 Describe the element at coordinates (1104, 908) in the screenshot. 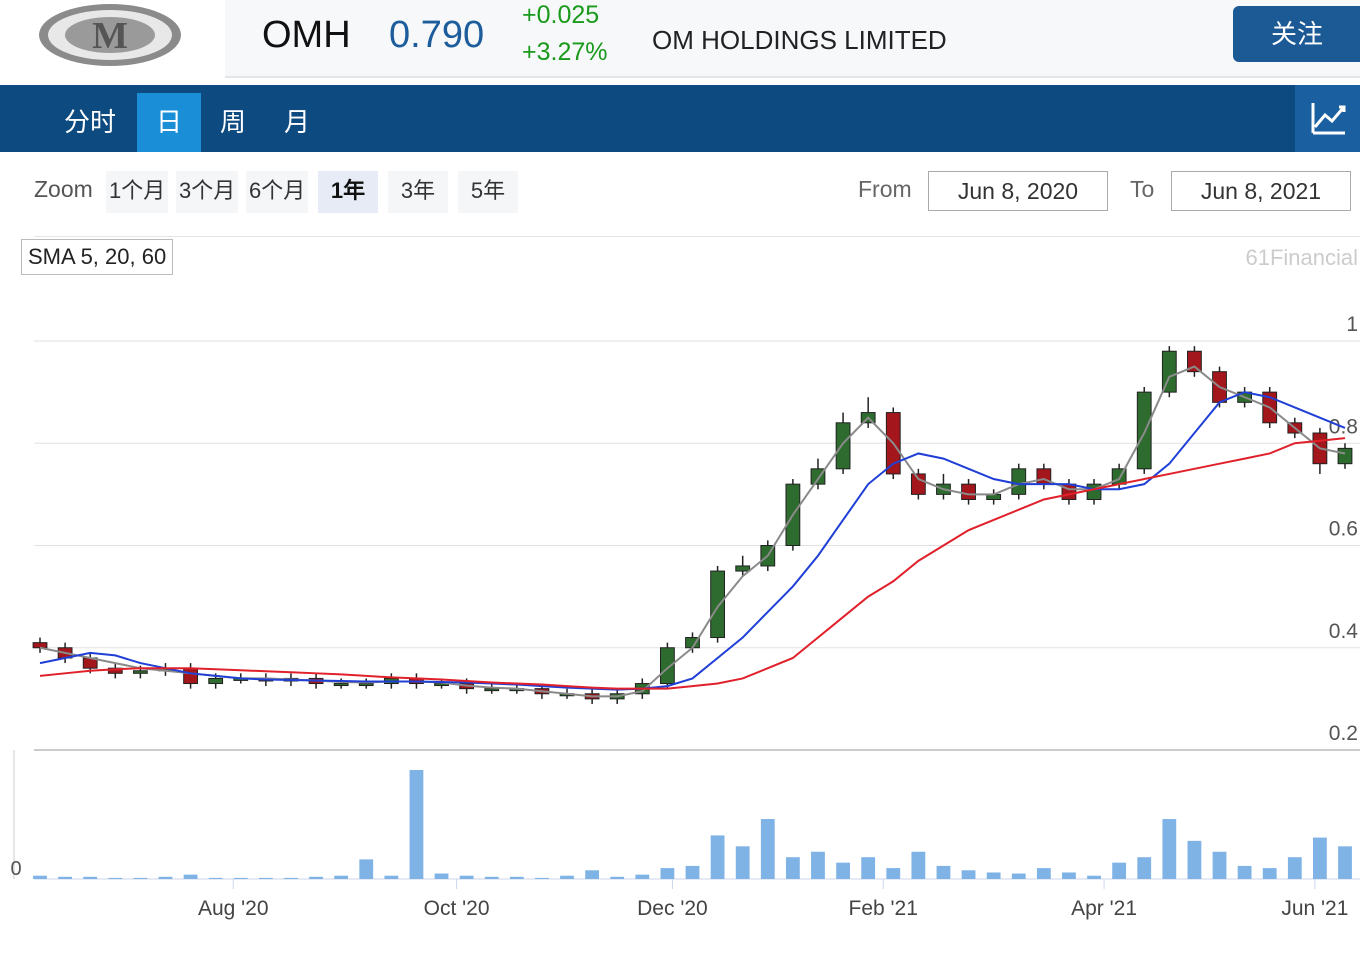

I see `x-tick-label: Apr '21` at that location.